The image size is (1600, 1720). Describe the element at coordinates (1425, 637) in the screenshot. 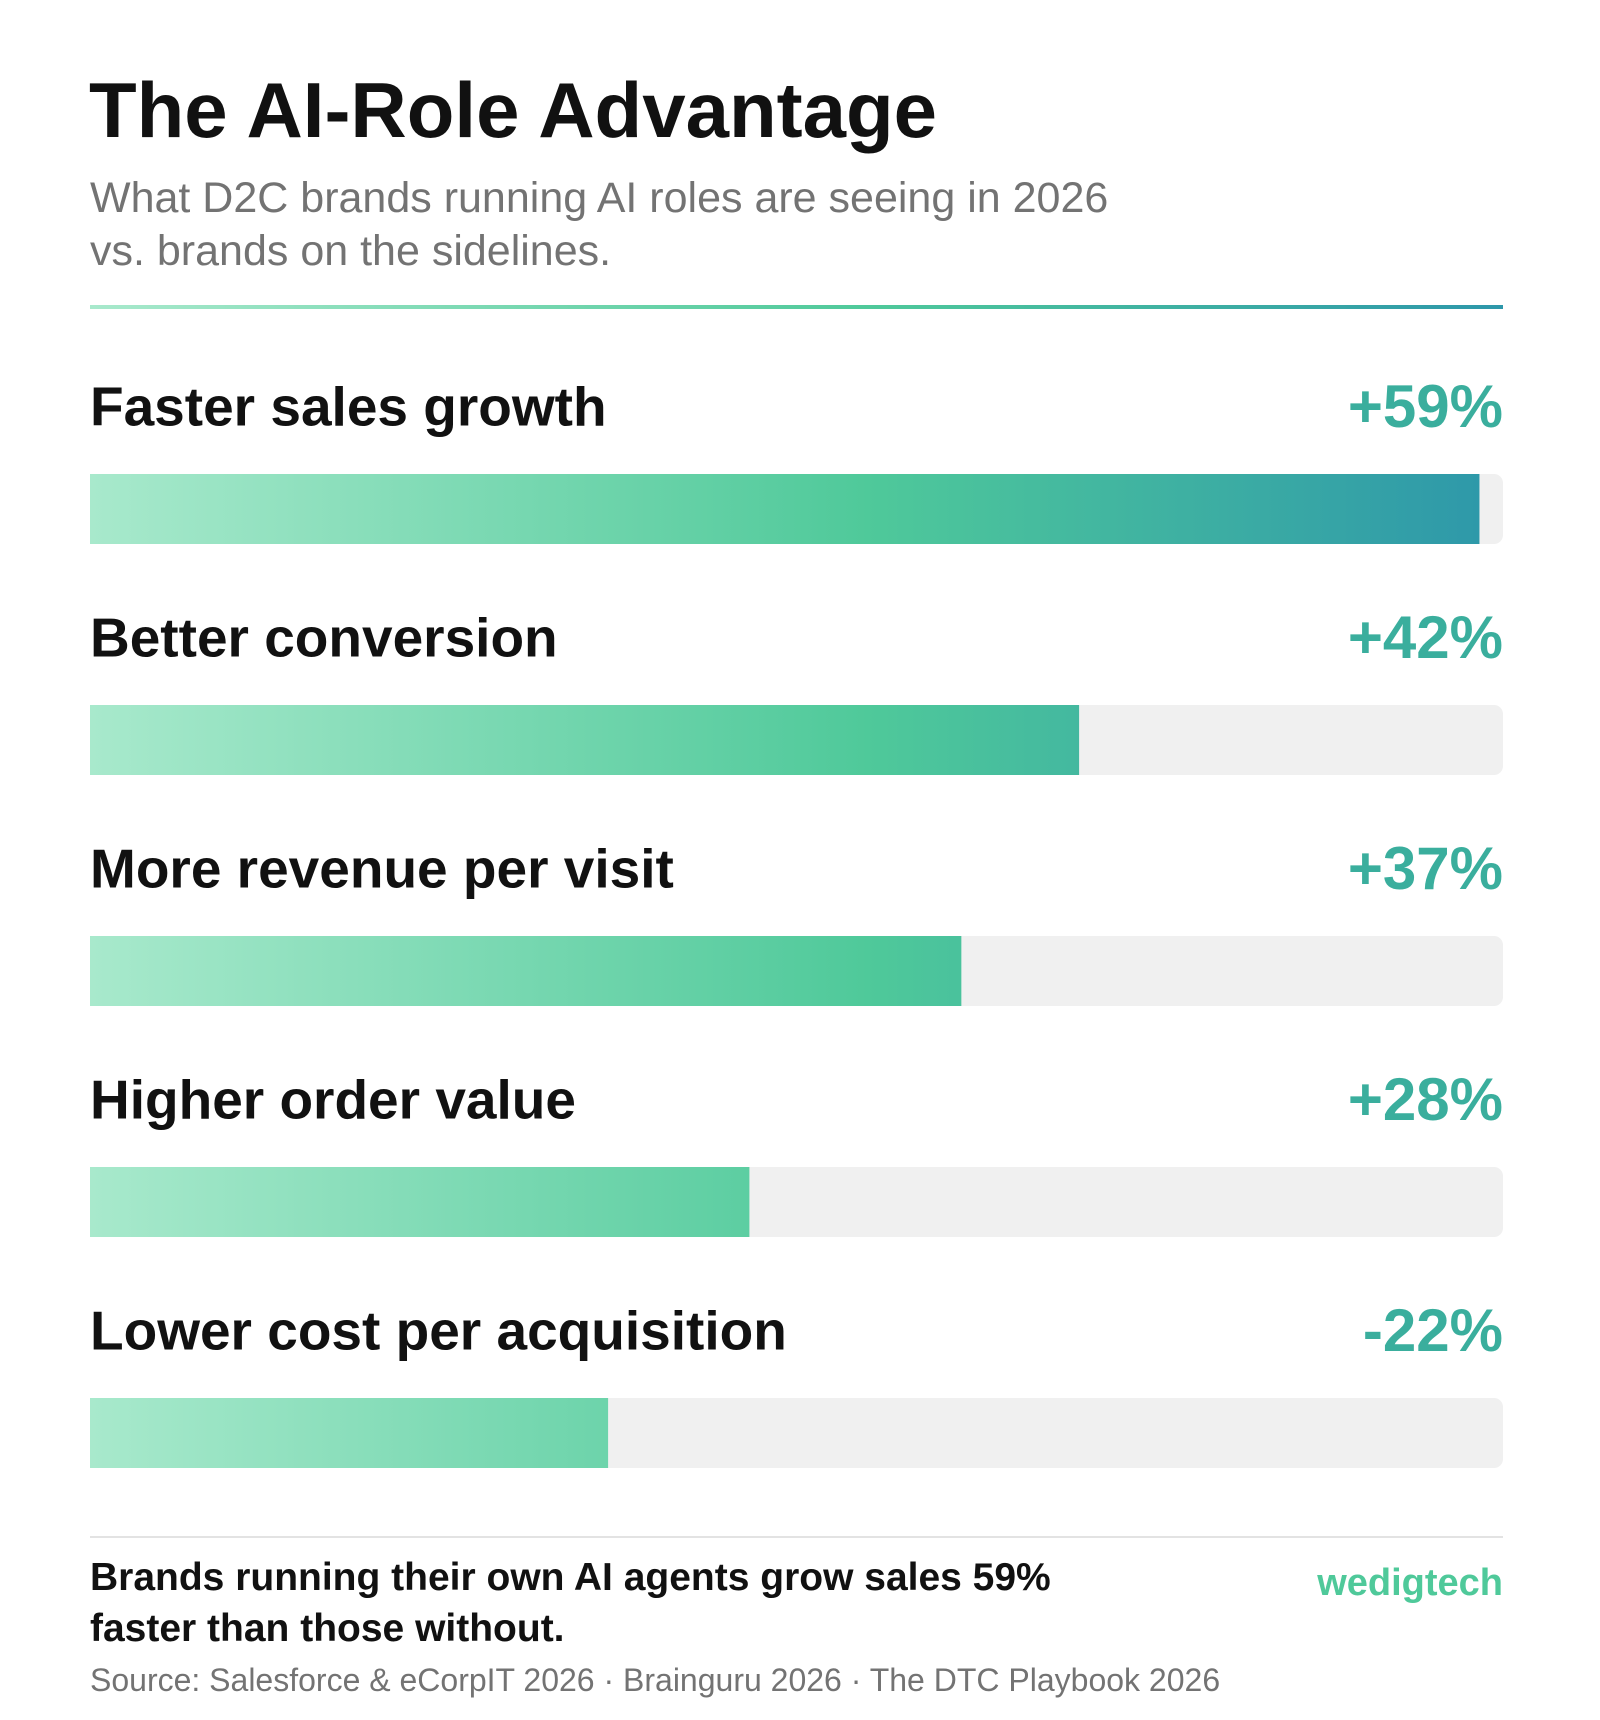

I see `value-label: +42%` at that location.